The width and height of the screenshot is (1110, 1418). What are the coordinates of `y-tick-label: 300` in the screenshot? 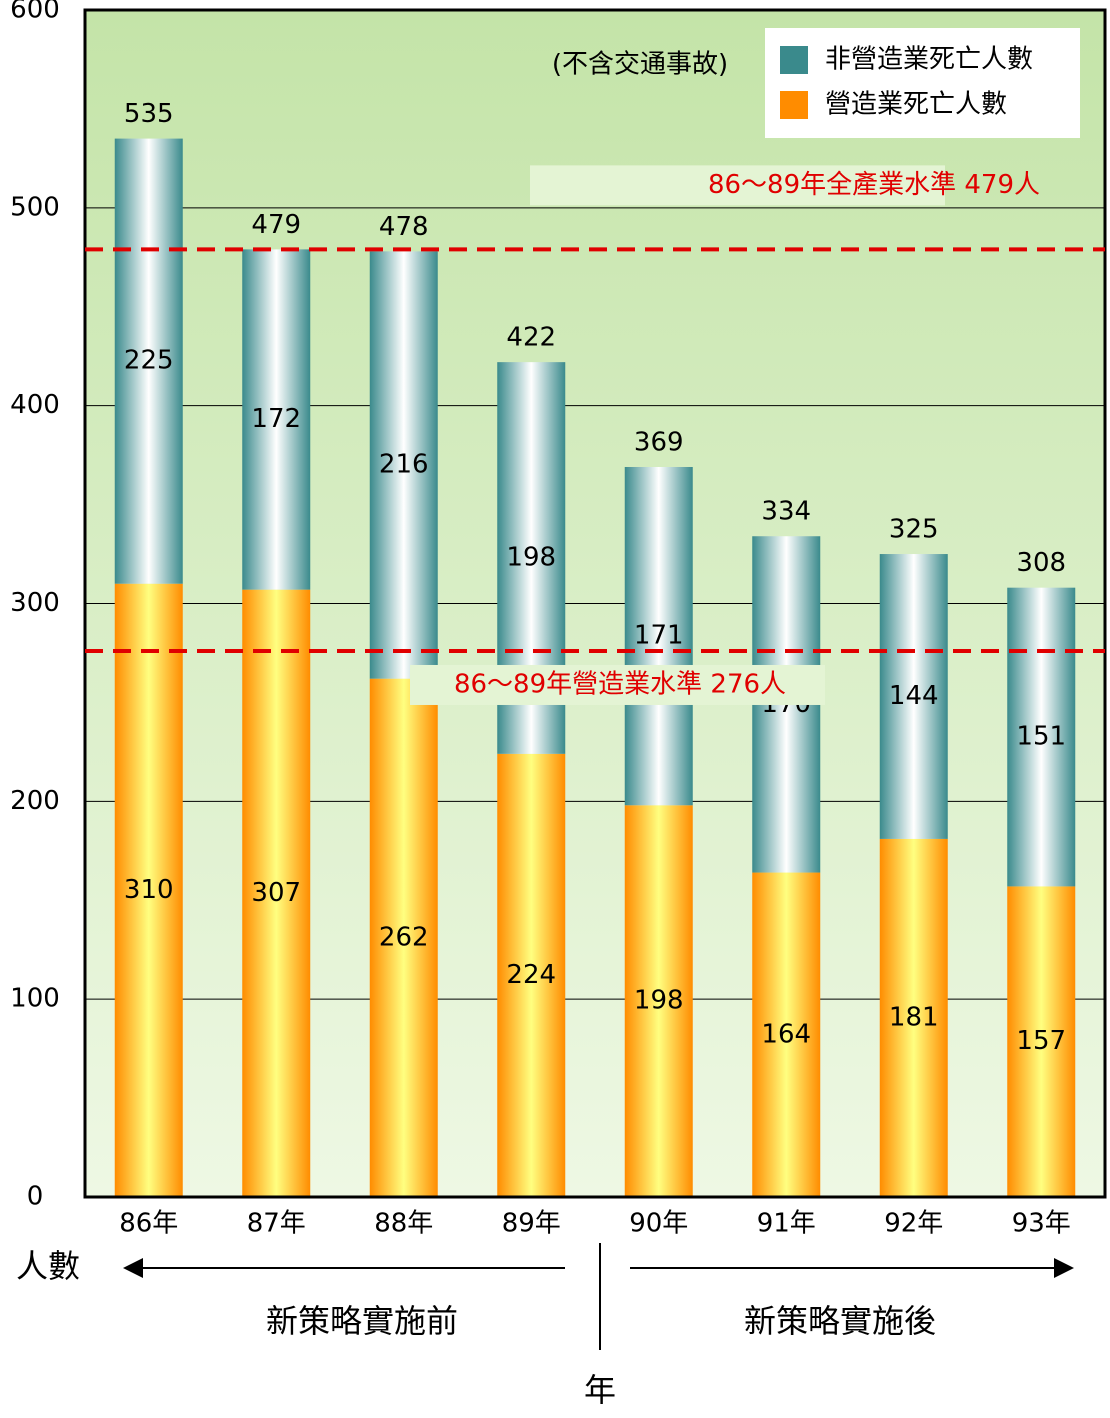 It's located at (35, 603).